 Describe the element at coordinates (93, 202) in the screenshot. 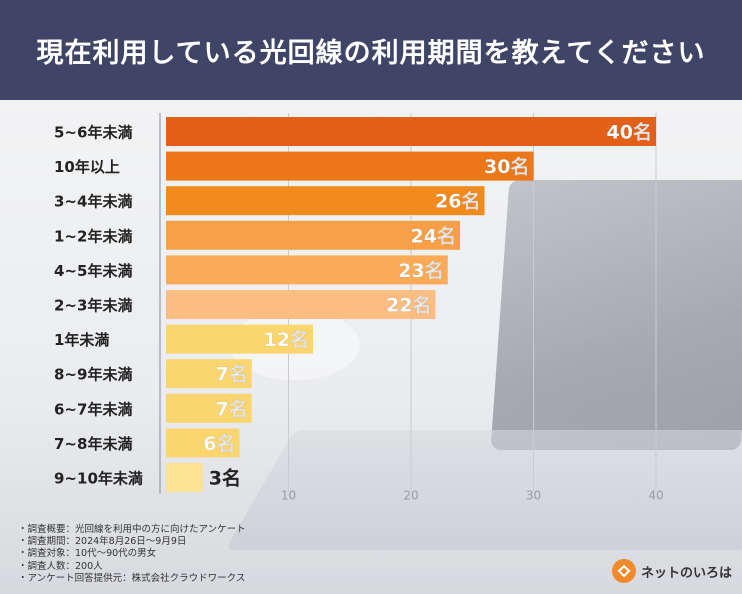

I see `category-label: 3~4年未満` at that location.